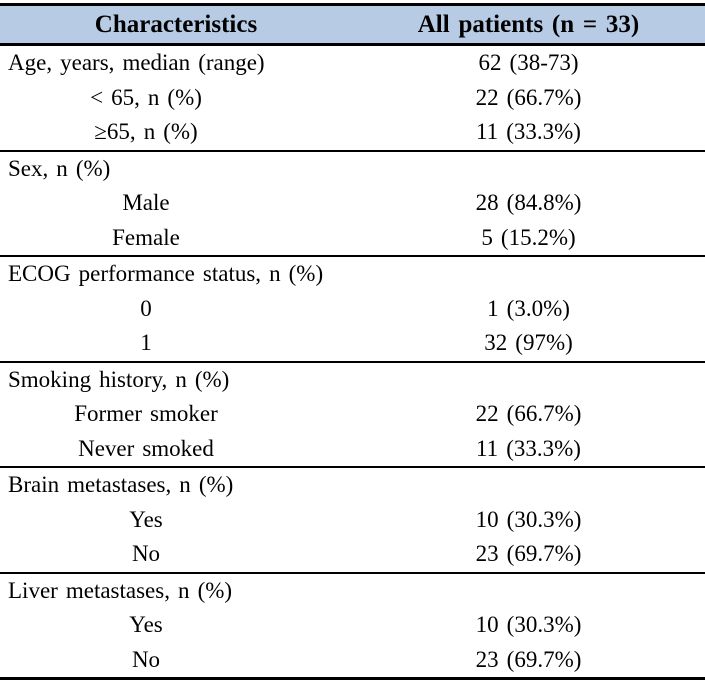  I want to click on table-row-age: Age, years, median (range) 62 (38-73), so click(352, 63).